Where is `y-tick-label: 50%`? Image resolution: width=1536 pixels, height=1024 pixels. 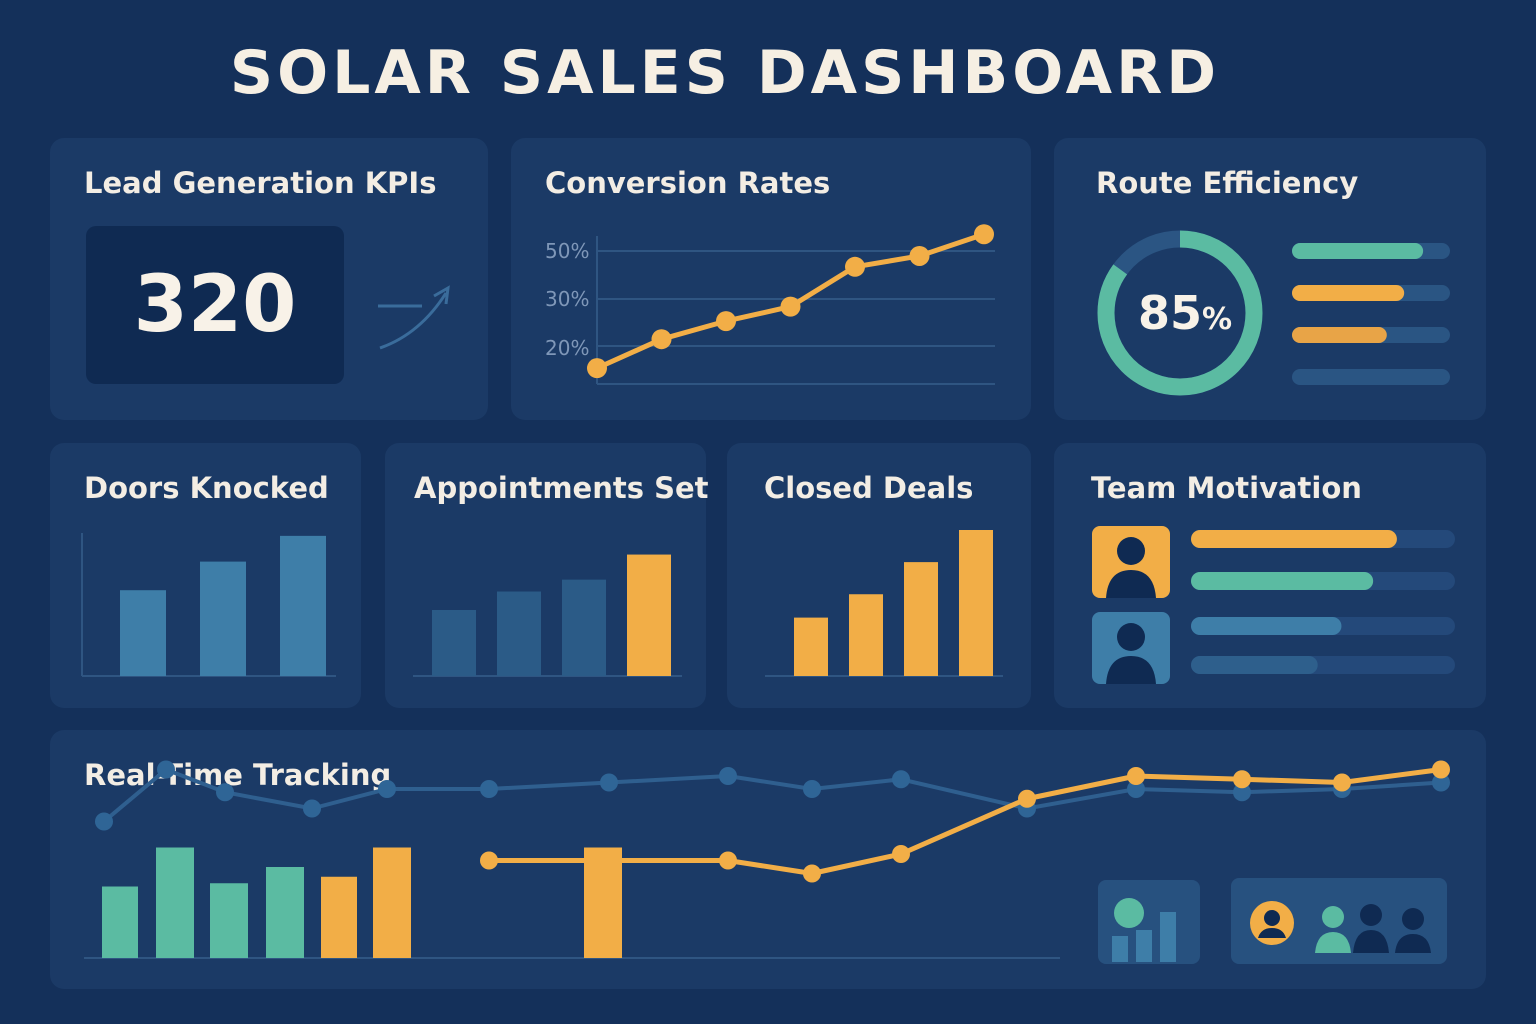 y-tick-label: 50% is located at coordinates (567, 251).